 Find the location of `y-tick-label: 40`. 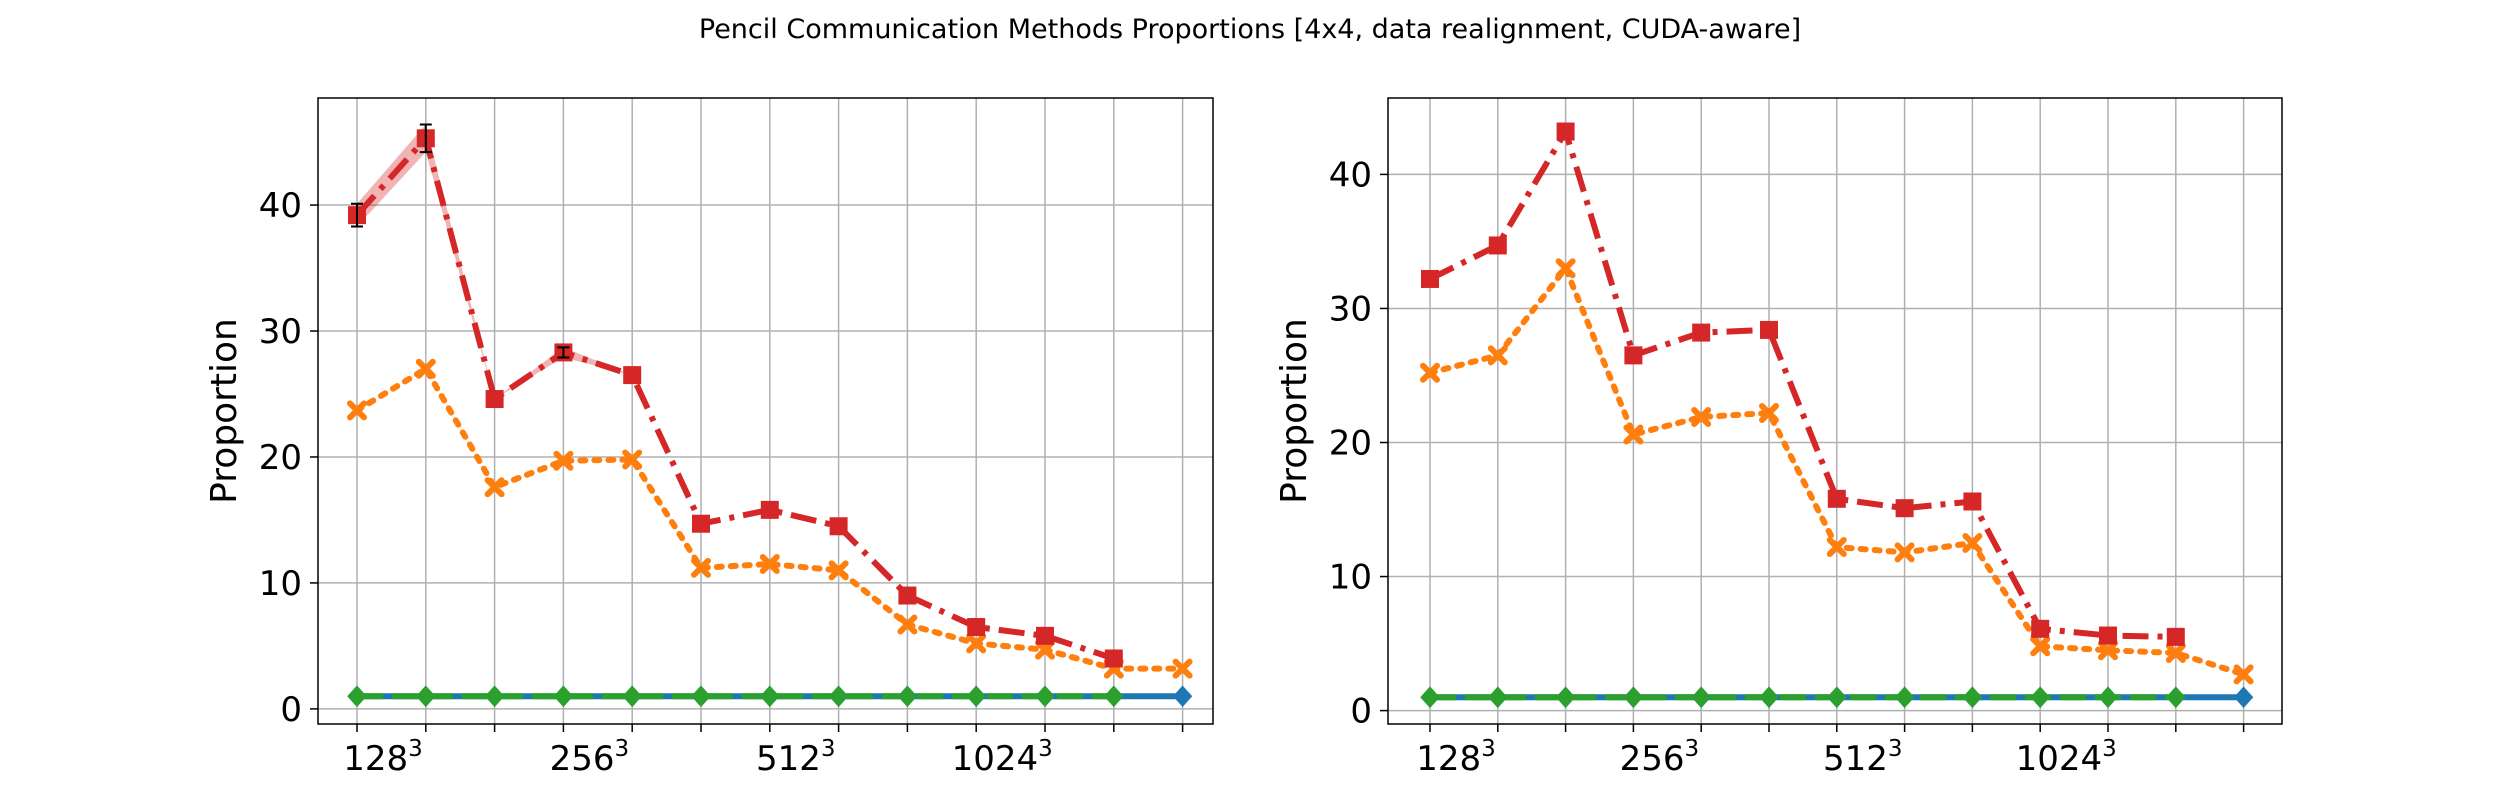

y-tick-label: 40 is located at coordinates (280, 206).